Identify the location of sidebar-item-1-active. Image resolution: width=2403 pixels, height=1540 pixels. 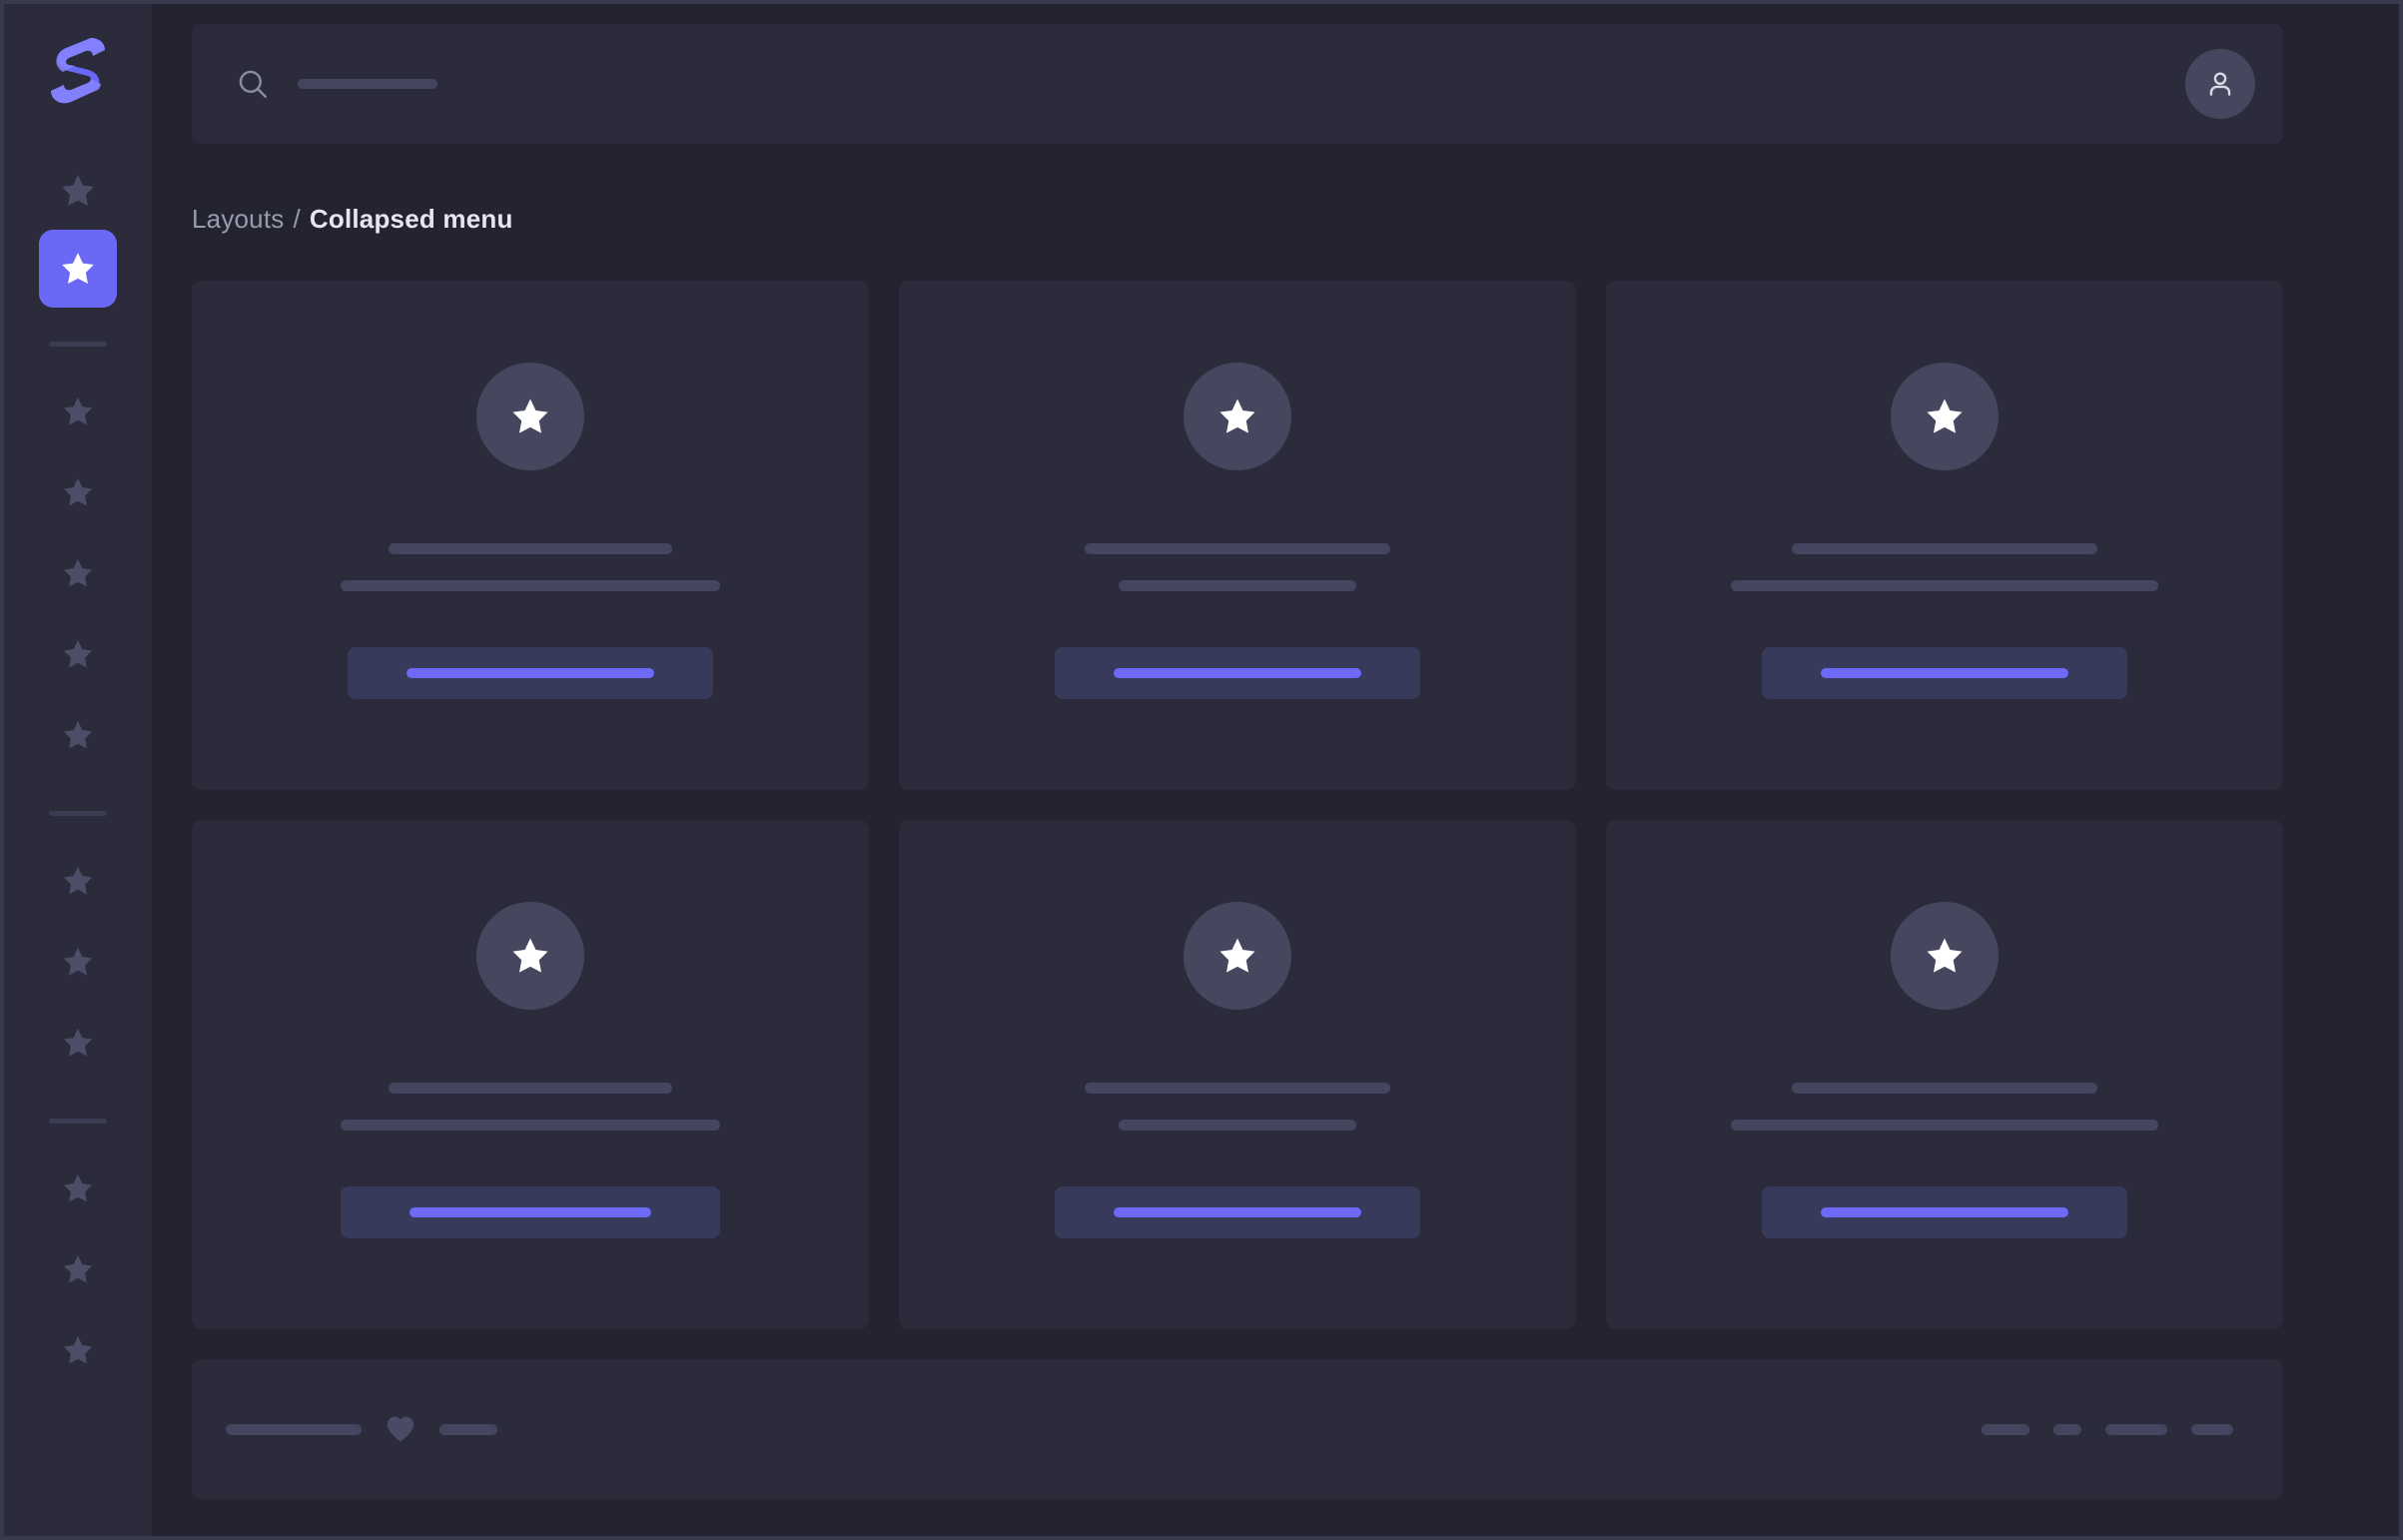
(78, 269).